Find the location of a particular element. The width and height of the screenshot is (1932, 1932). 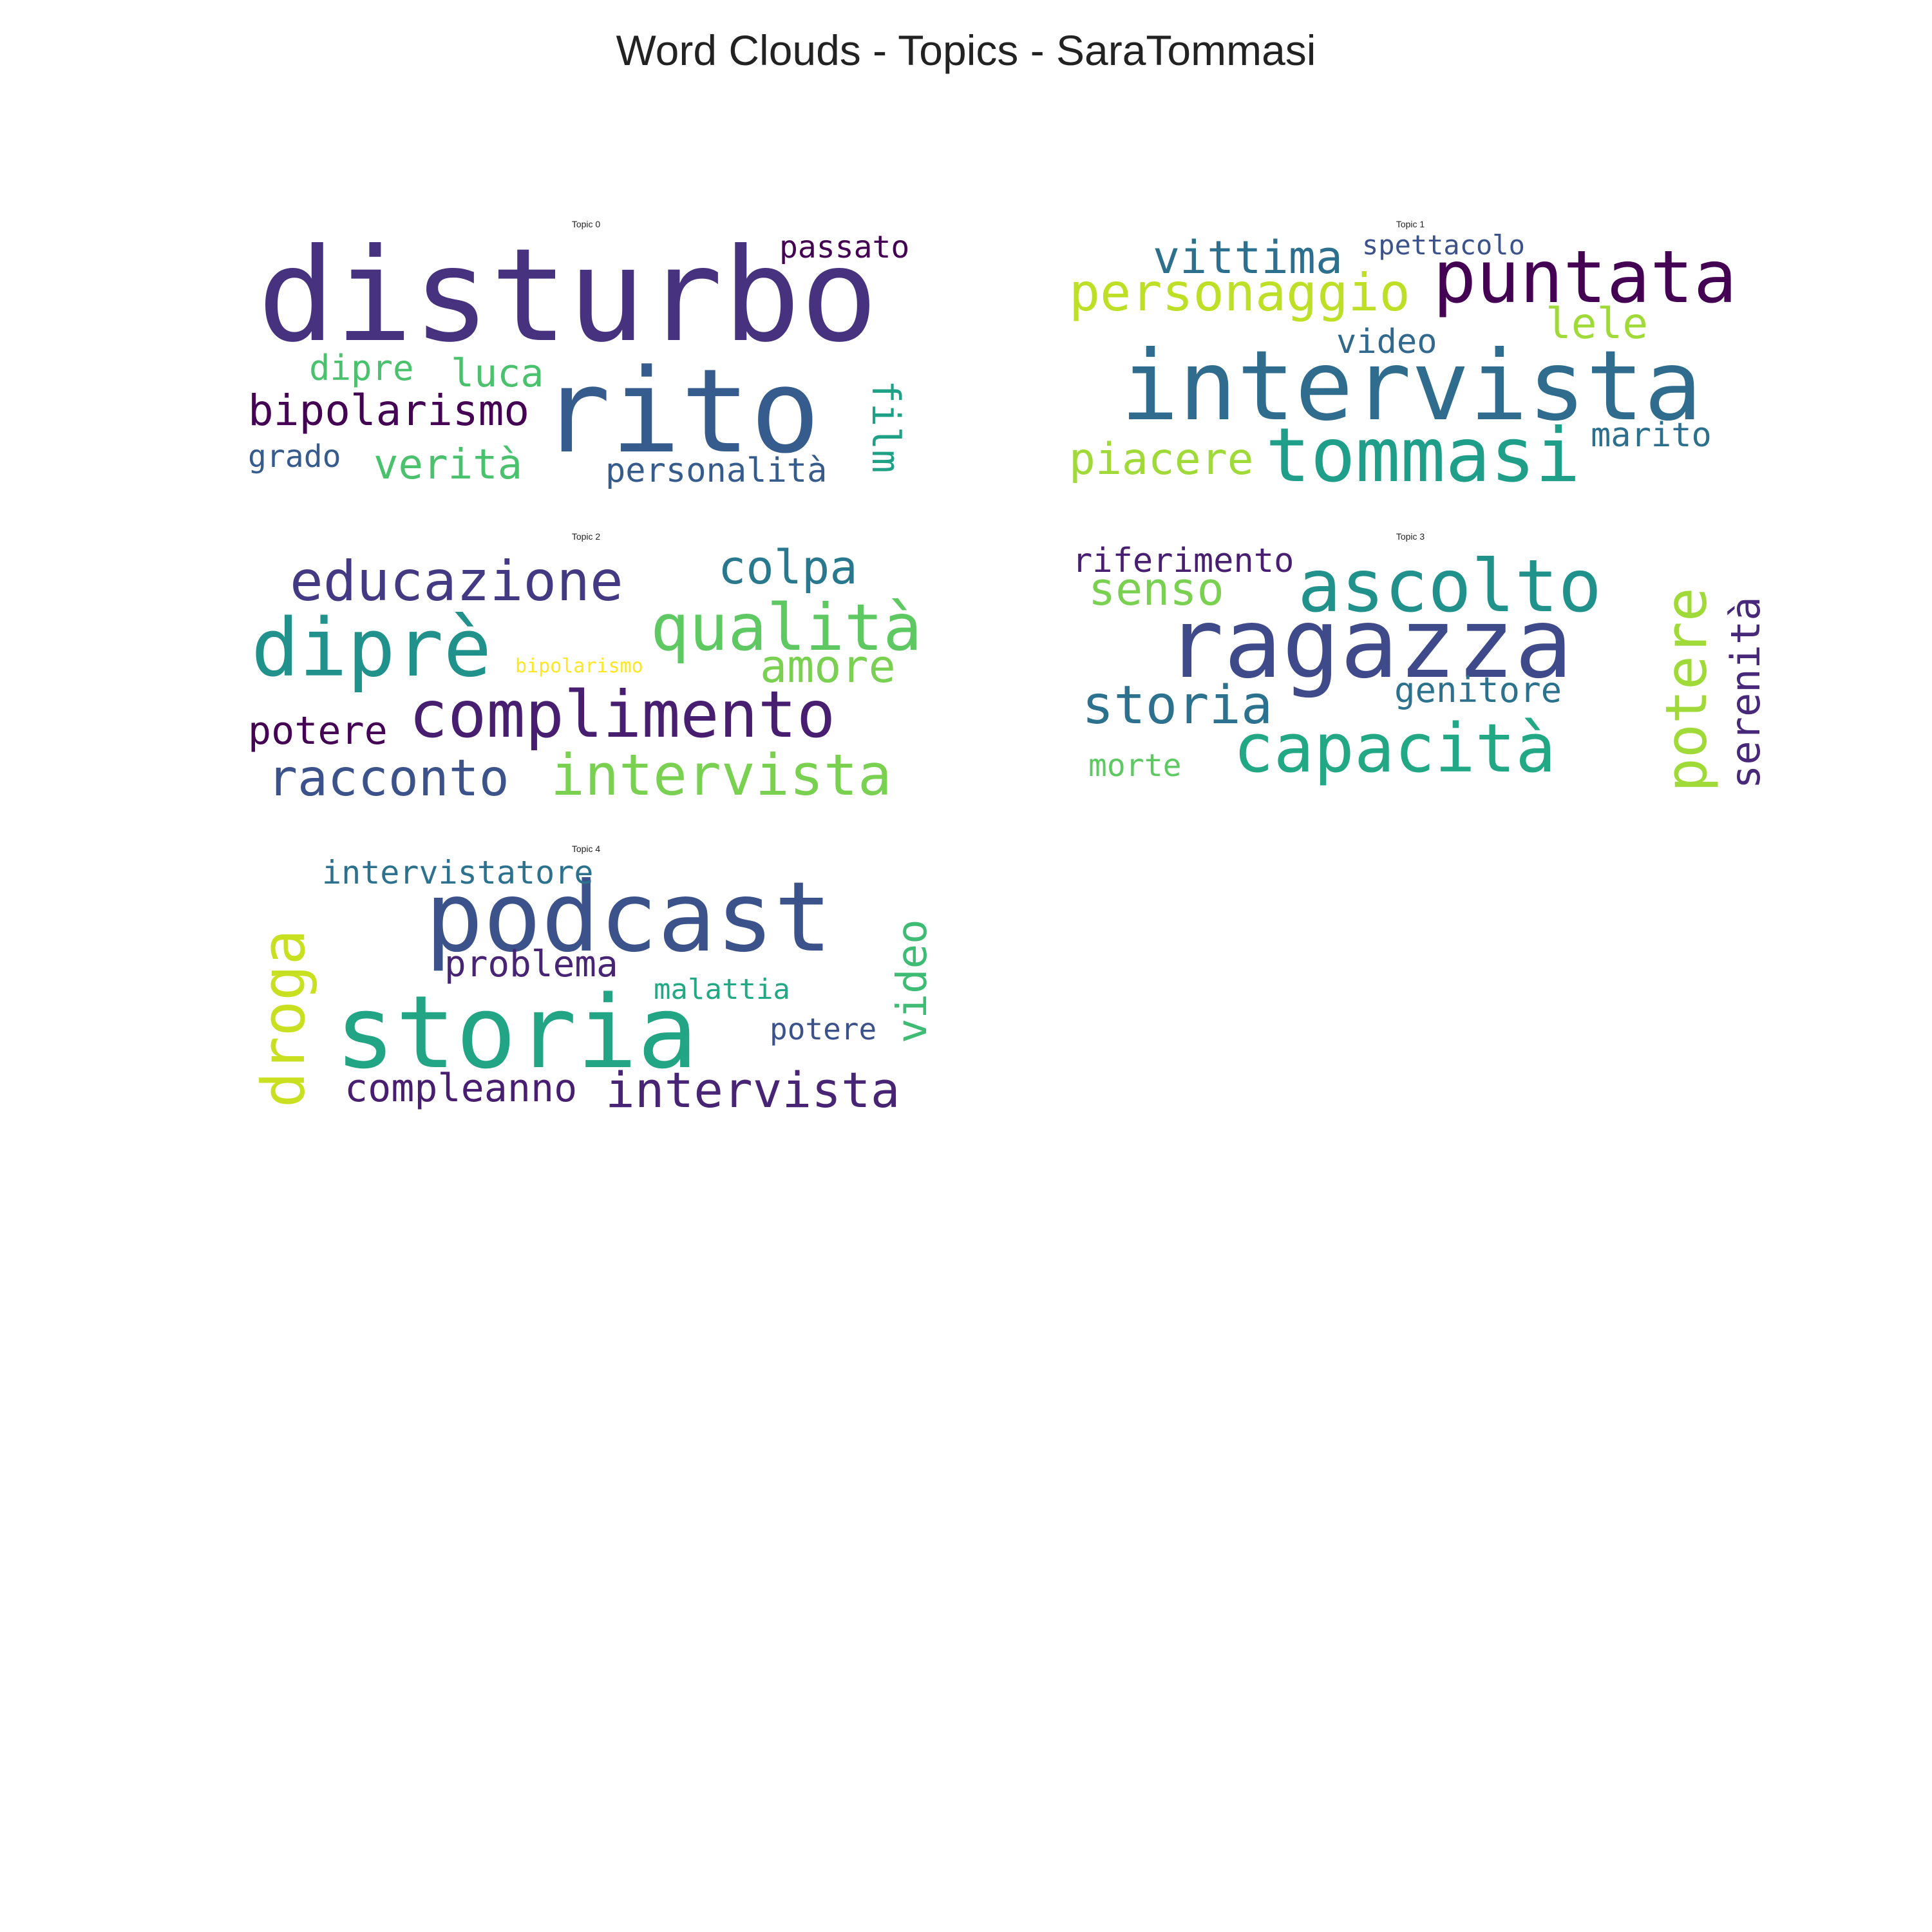

topic-3-word: capacità is located at coordinates (1395, 749).